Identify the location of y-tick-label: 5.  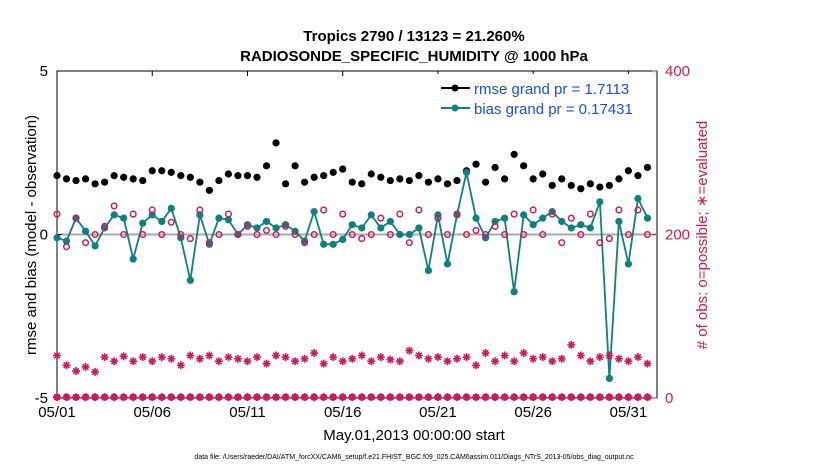
(44, 71).